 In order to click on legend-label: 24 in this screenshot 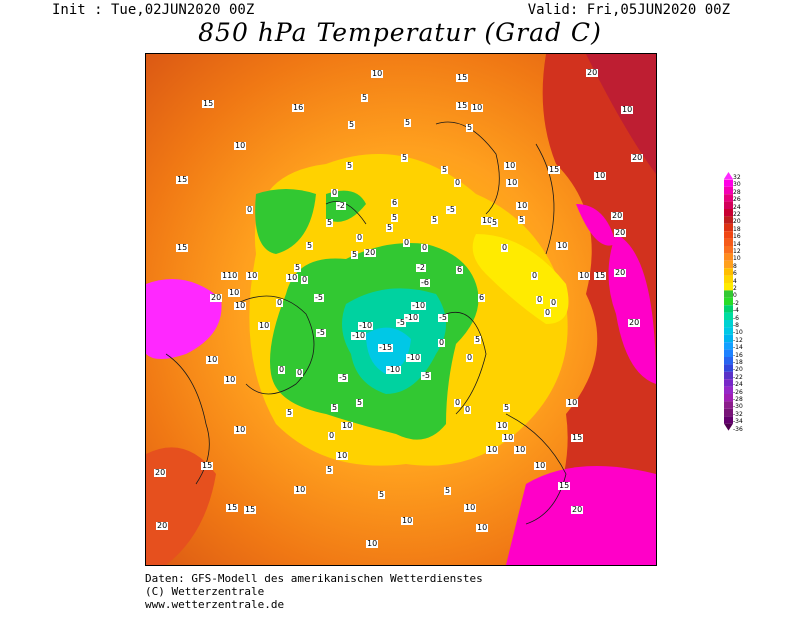, I will do `click(737, 207)`.